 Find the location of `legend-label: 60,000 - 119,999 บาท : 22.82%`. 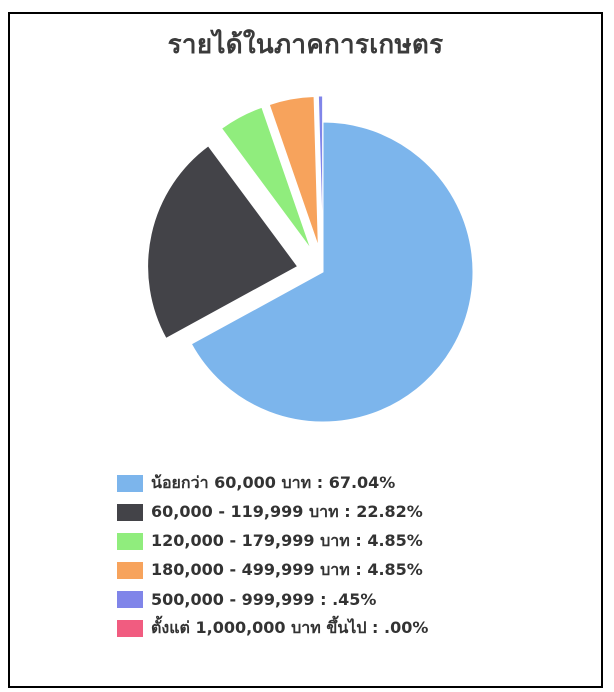

legend-label: 60,000 - 119,999 บาท : 22.82% is located at coordinates (287, 511).